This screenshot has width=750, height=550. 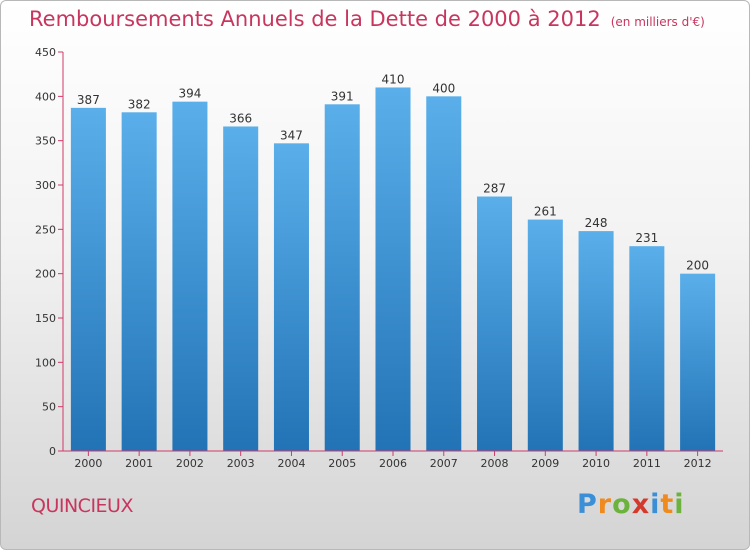 I want to click on y-tick-label: 50, so click(x=49, y=407).